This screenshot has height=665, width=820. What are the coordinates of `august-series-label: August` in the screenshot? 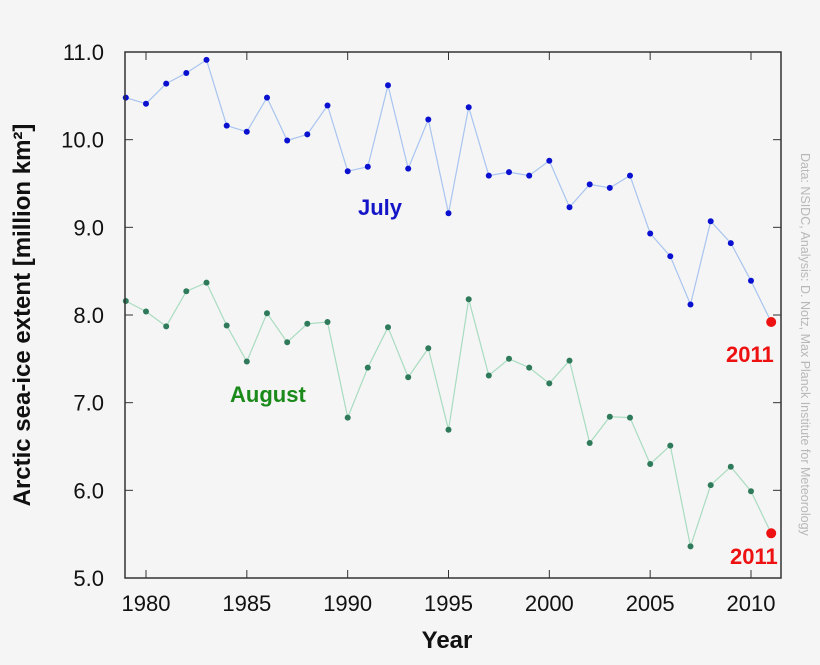 It's located at (268, 394).